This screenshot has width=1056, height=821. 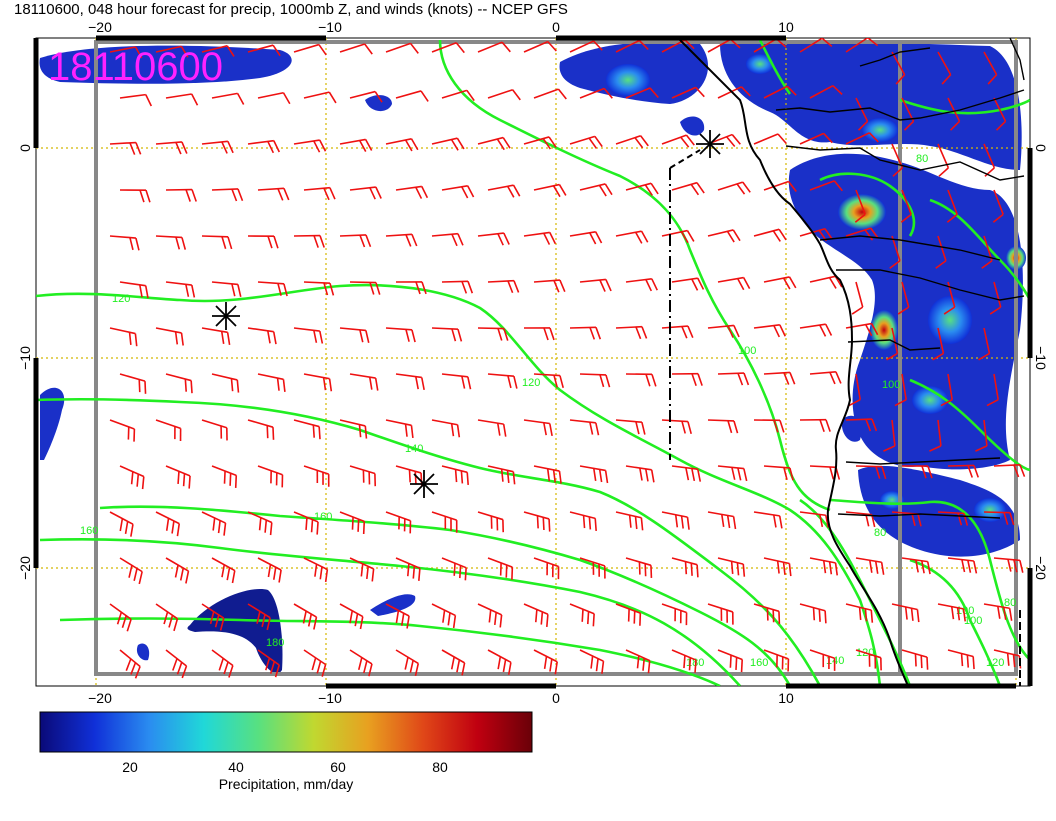 I want to click on contour-label: 140, so click(x=414, y=449).